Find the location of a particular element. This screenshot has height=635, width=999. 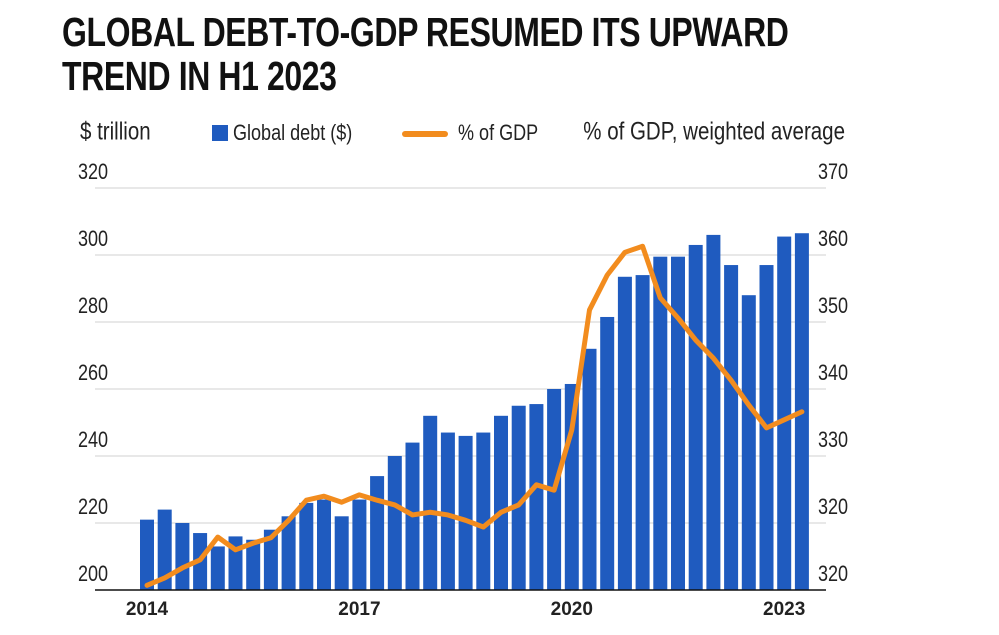

y2-tick-label: 370 is located at coordinates (833, 172).